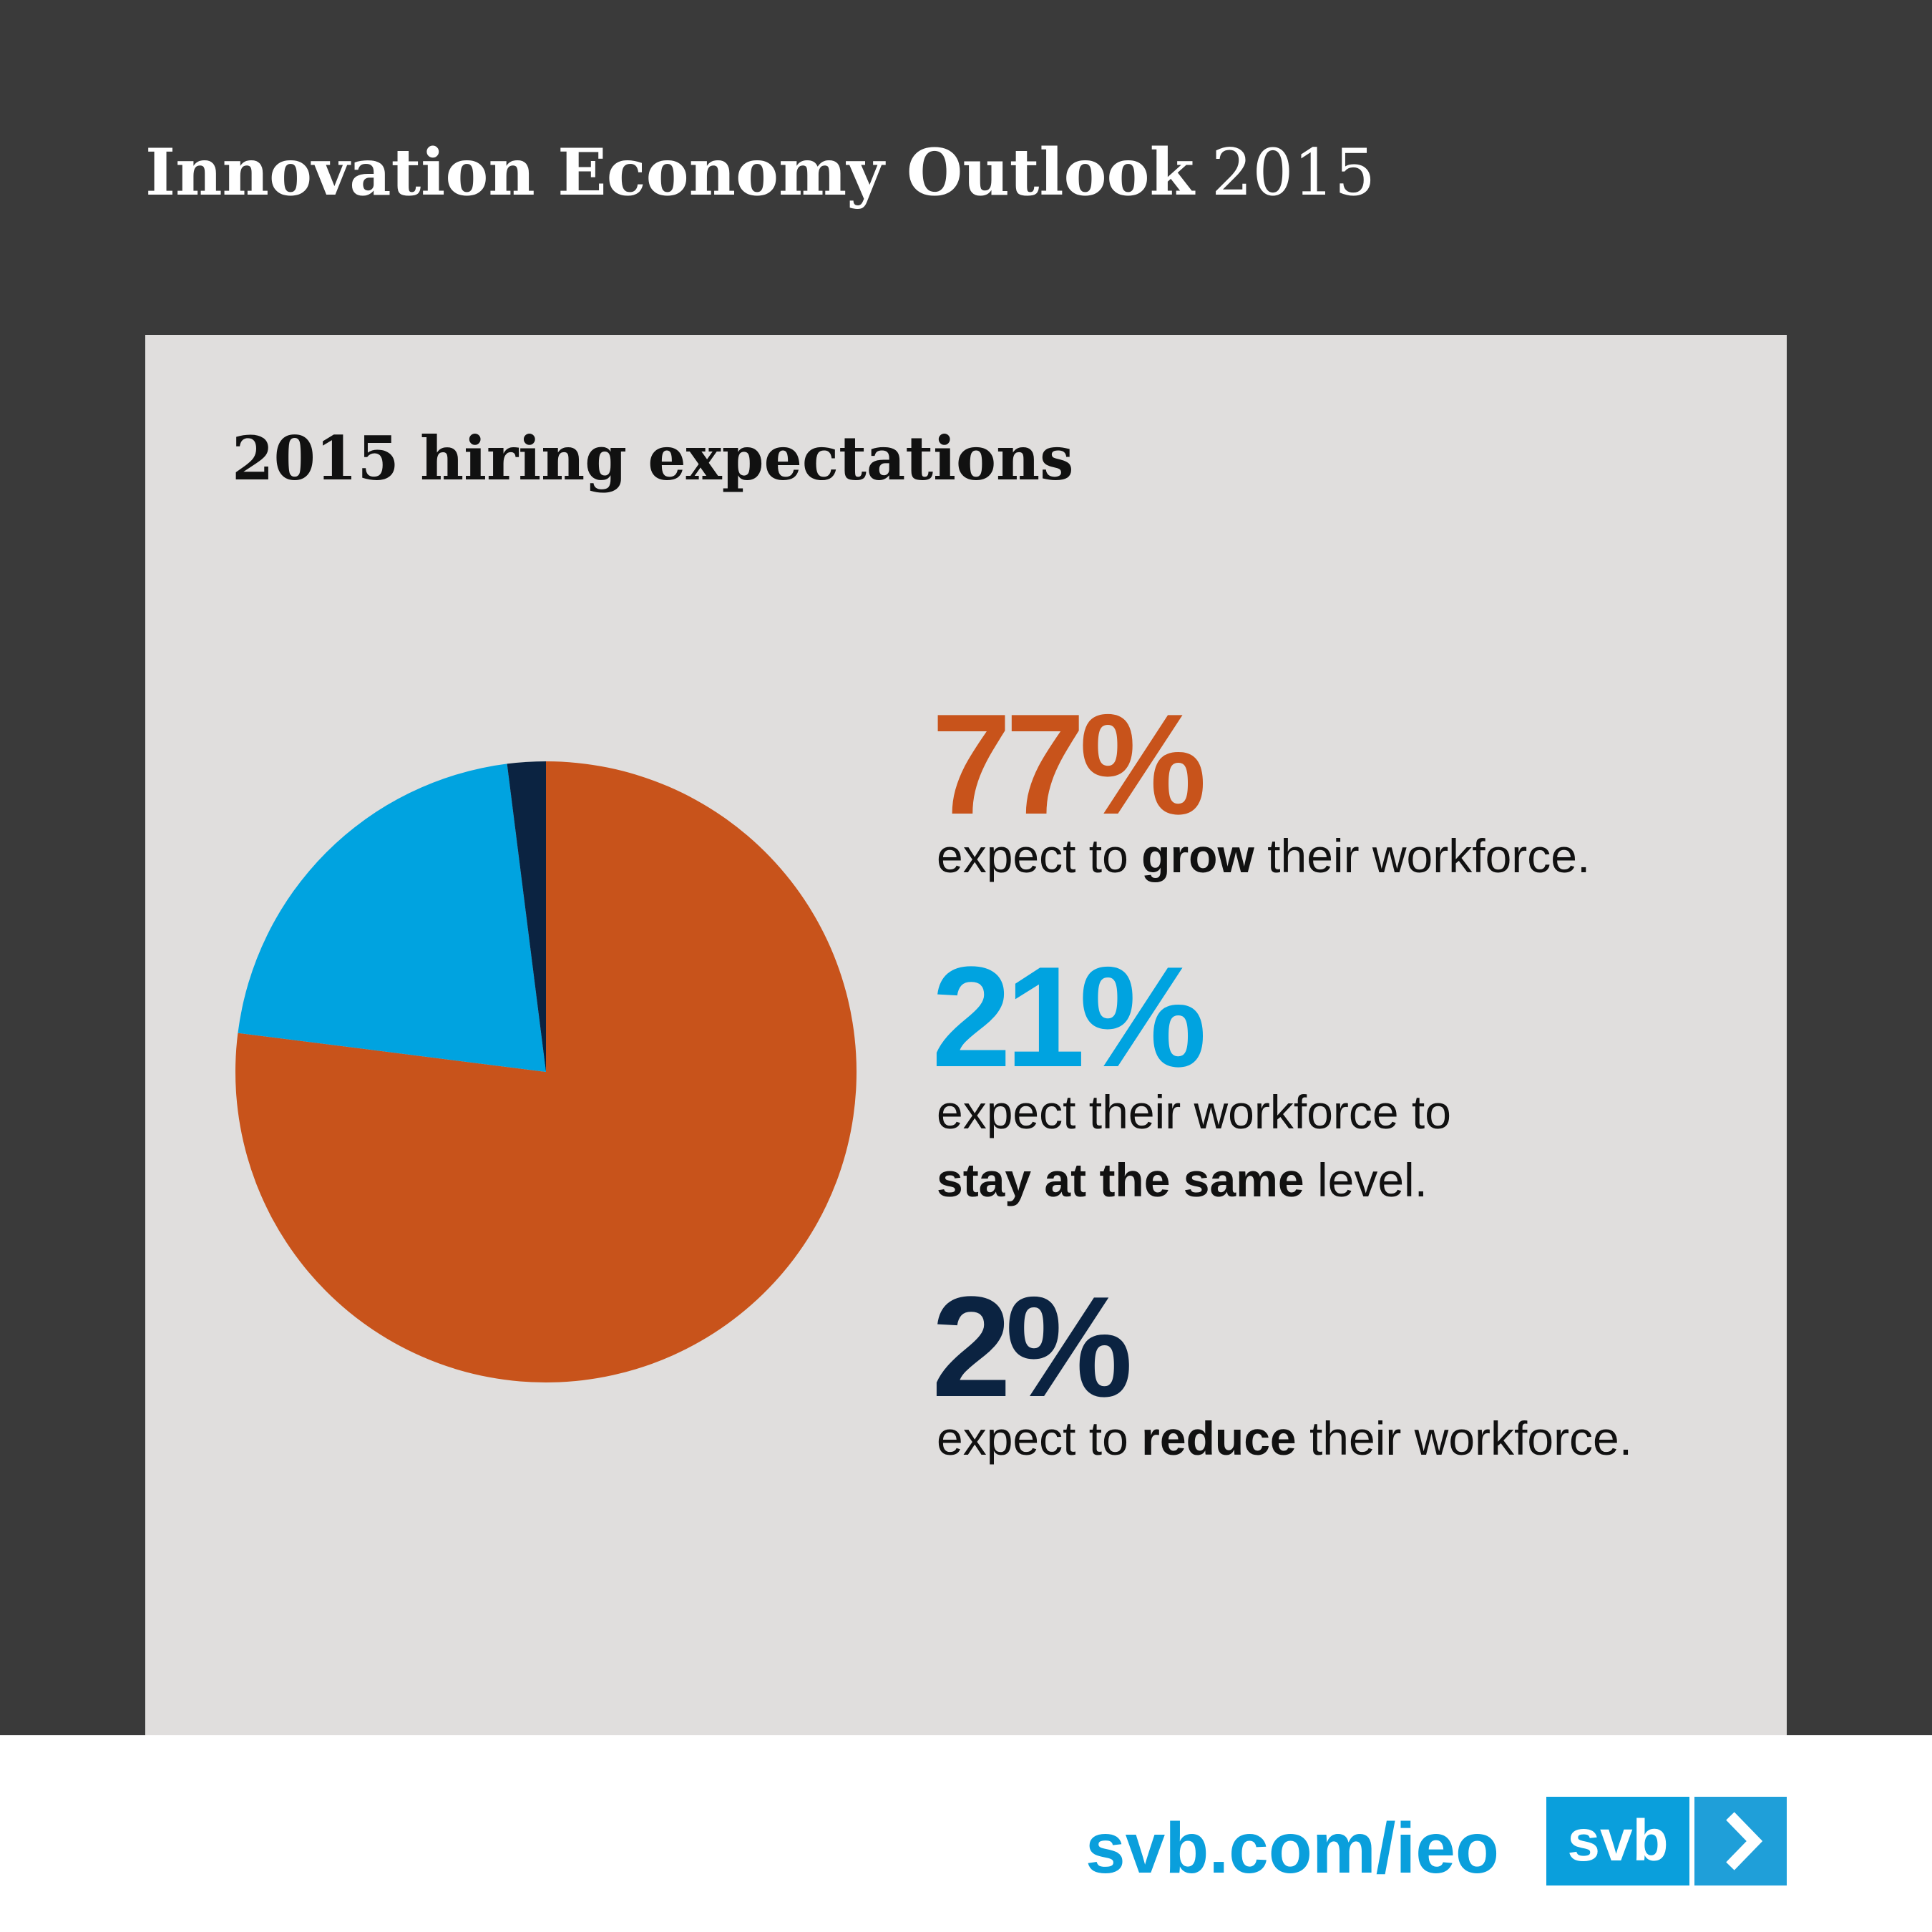  I want to click on header-title: Innovation Economy Outlook, so click(670, 172).